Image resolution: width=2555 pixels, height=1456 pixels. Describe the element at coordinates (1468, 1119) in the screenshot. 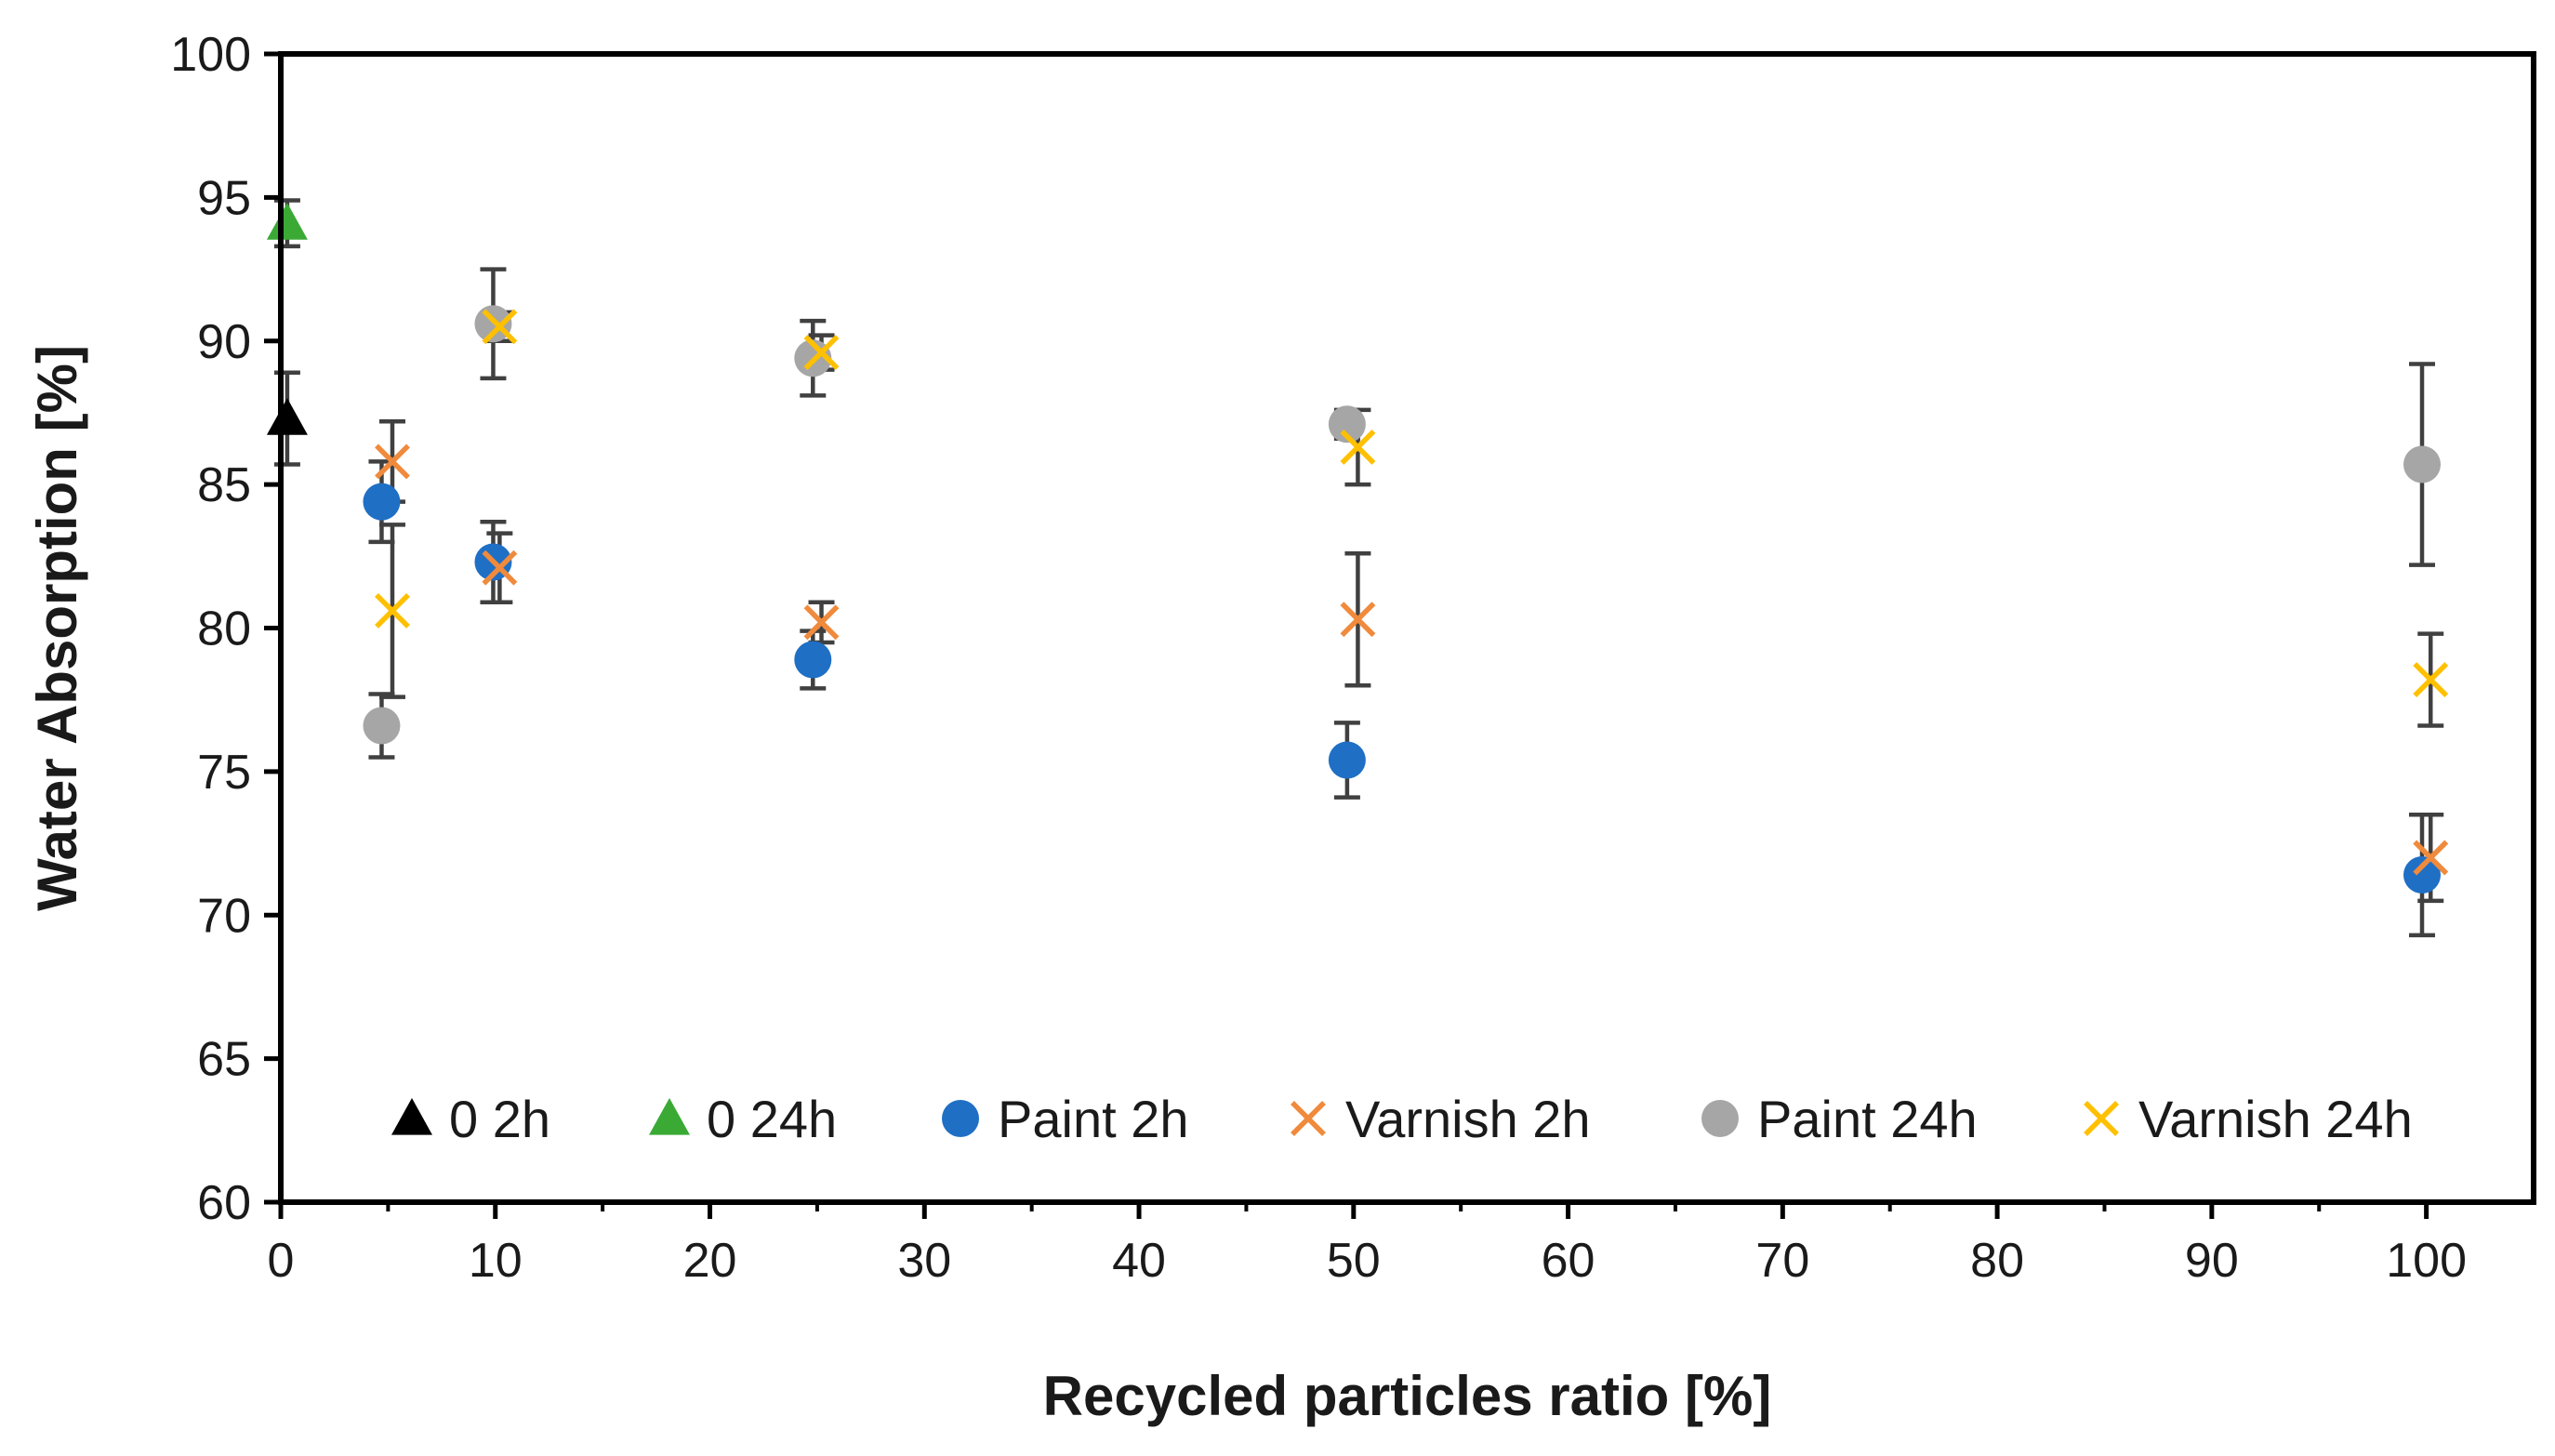

I see `legend-label-varnish-2h: Varnish 2h` at that location.